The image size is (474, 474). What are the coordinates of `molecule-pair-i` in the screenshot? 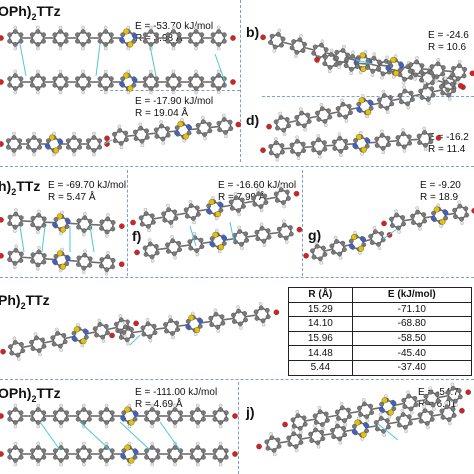 It's located at (119, 435).